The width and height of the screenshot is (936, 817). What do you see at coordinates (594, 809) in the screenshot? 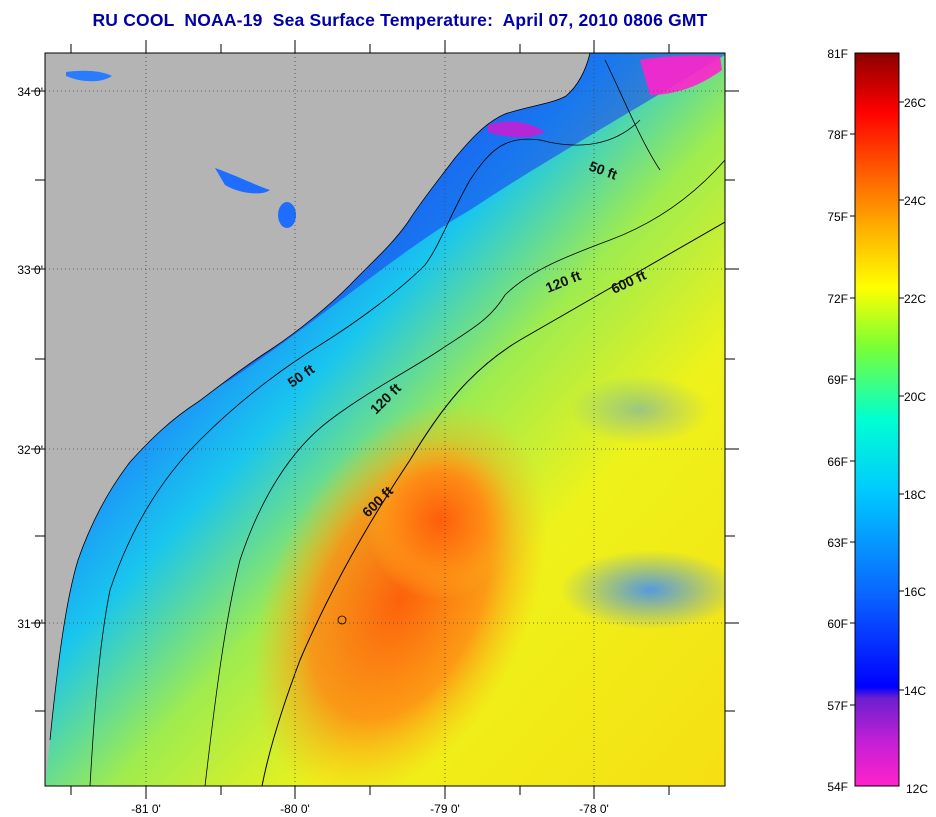
I see `lon-label-78: -78 0'` at bounding box center [594, 809].